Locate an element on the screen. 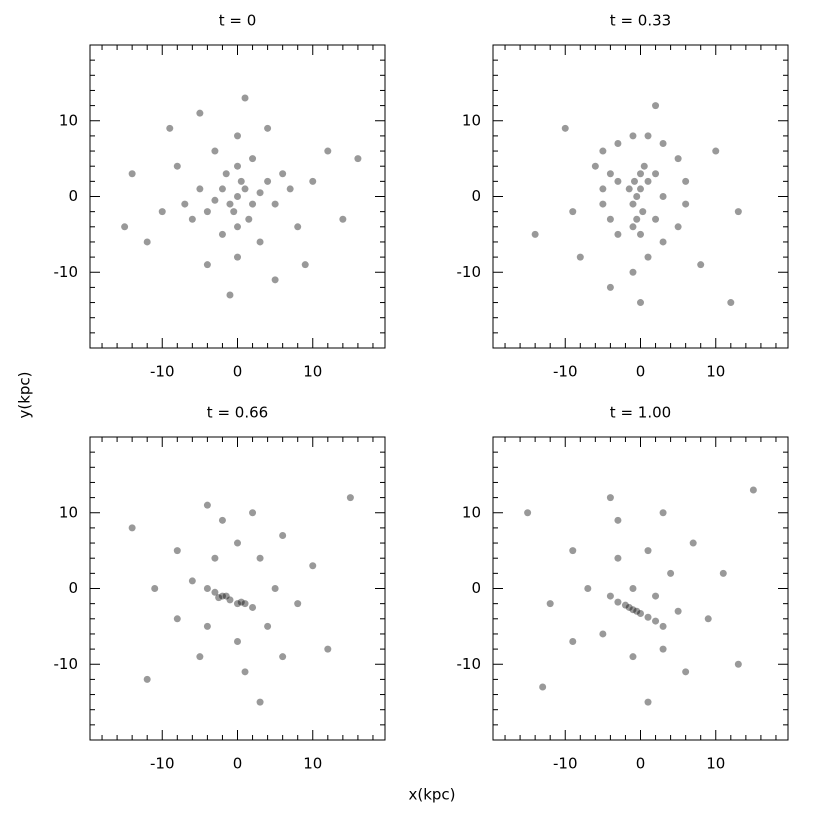  panel-title: t = 0.66 is located at coordinates (237, 413).